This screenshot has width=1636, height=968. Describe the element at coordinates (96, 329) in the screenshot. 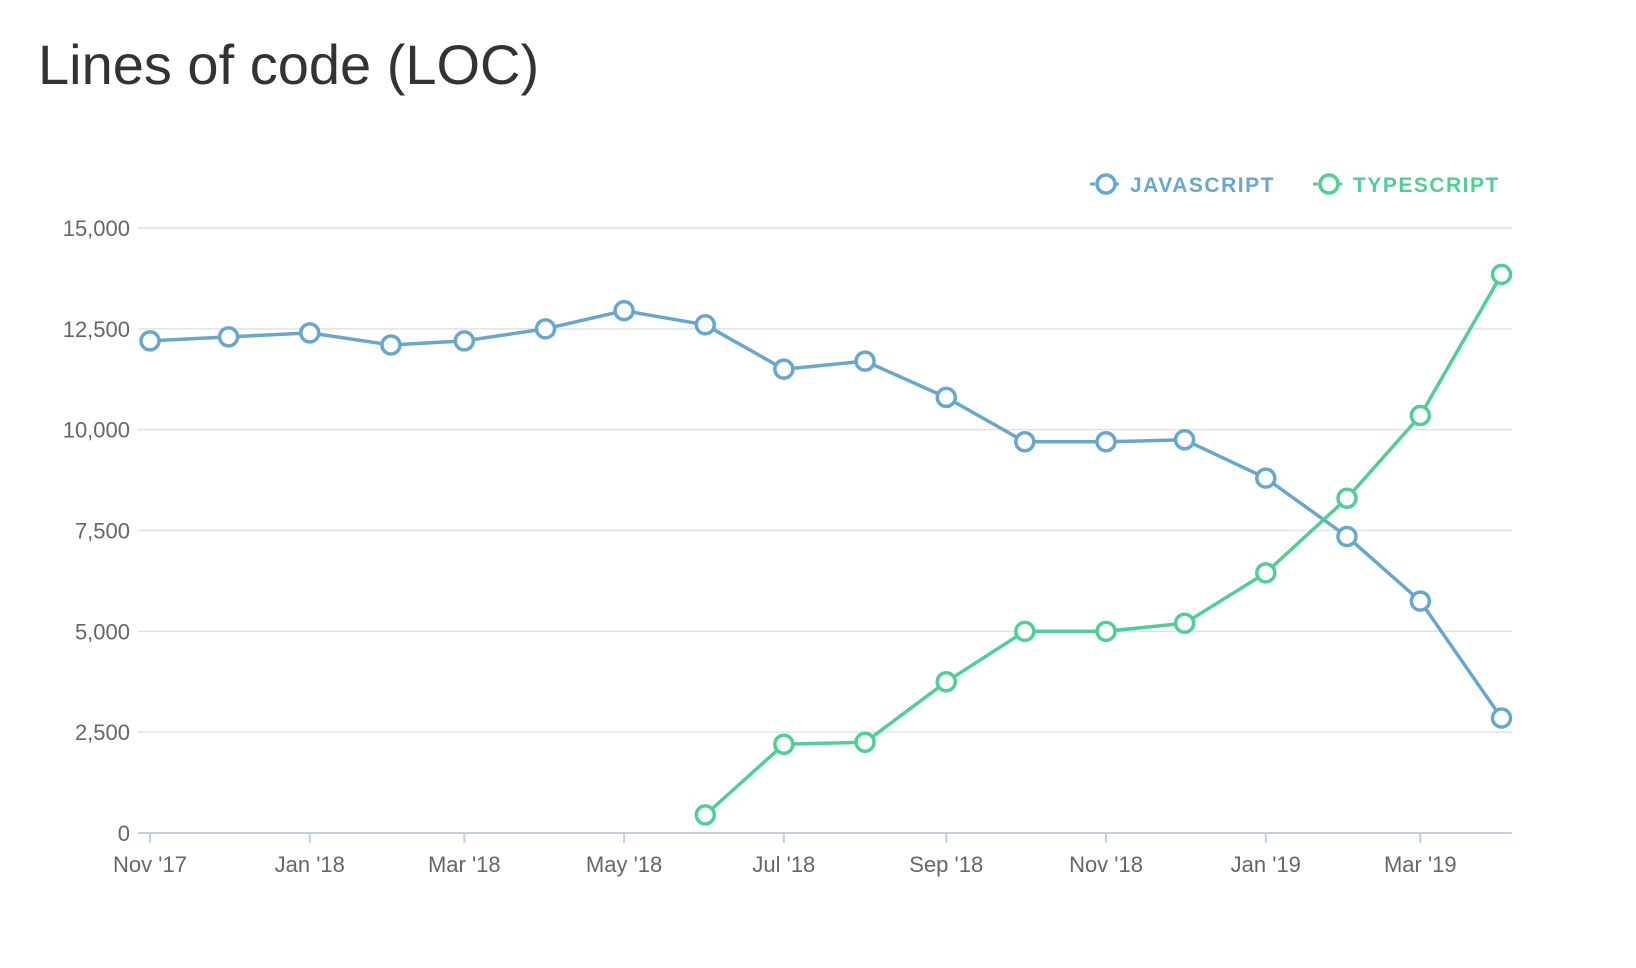

I see `y-tick-label: 12,500` at that location.